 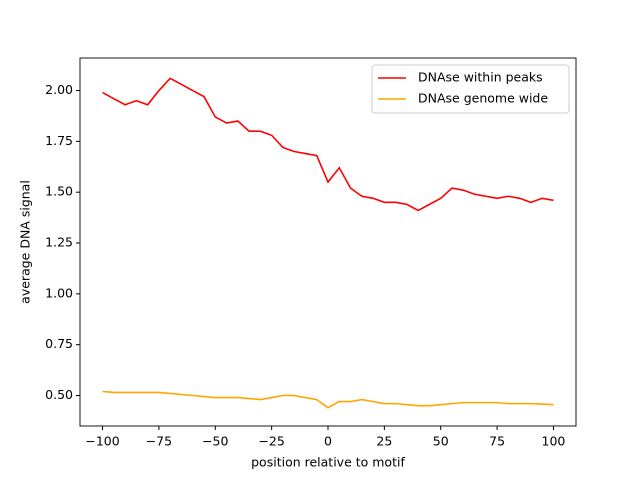 I want to click on x-tick-label: −100, so click(x=102, y=441).